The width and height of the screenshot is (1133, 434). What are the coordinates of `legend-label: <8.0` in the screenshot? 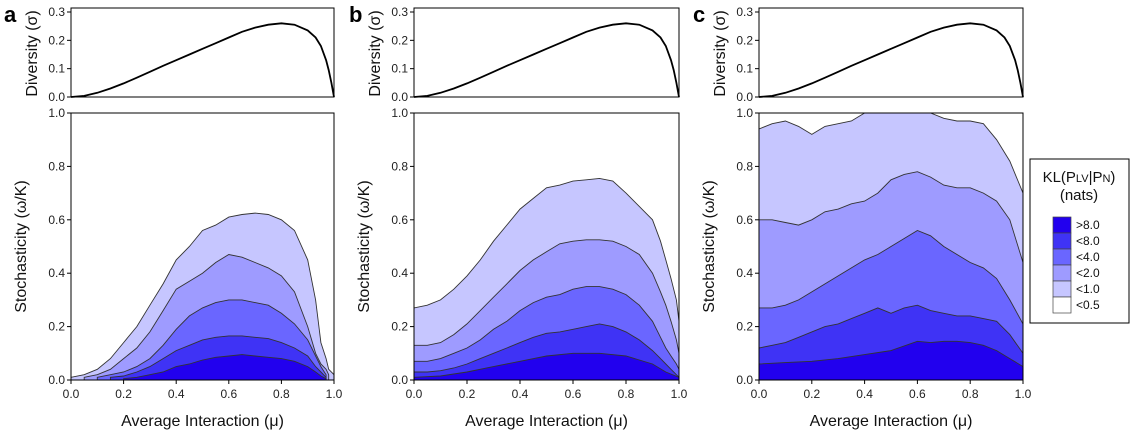 It's located at (1088, 241).